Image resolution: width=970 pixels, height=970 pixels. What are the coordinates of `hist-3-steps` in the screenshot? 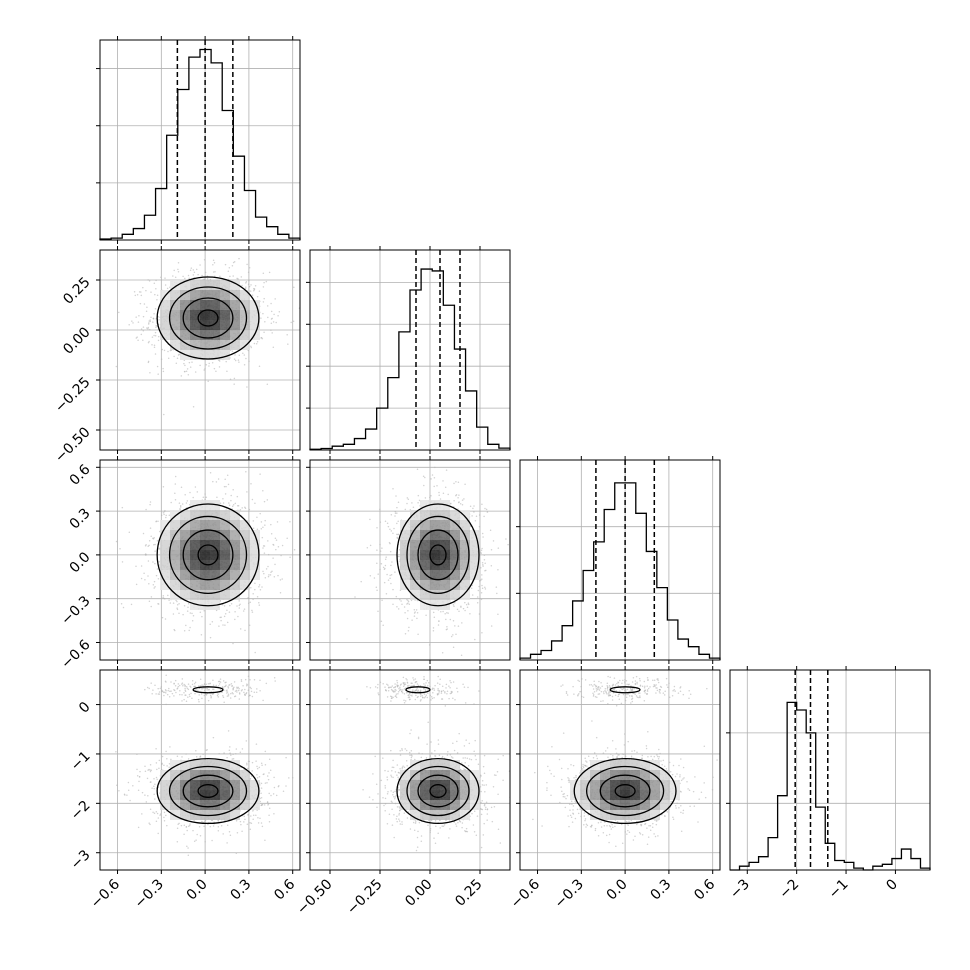 It's located at (830, 786).